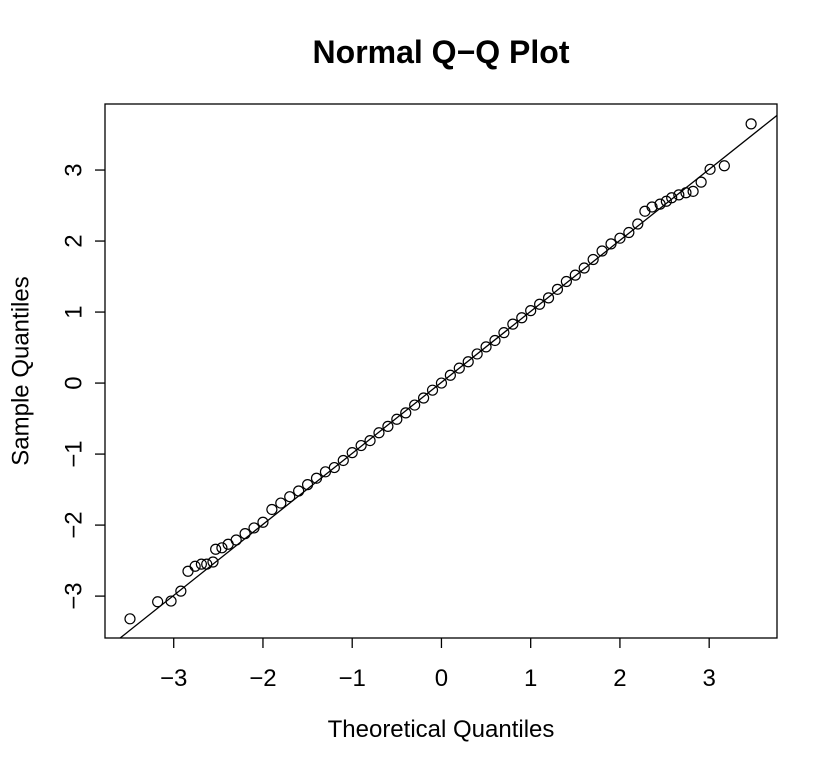 The height and width of the screenshot is (771, 830). I want to click on x-tick-label: −1, so click(352, 678).